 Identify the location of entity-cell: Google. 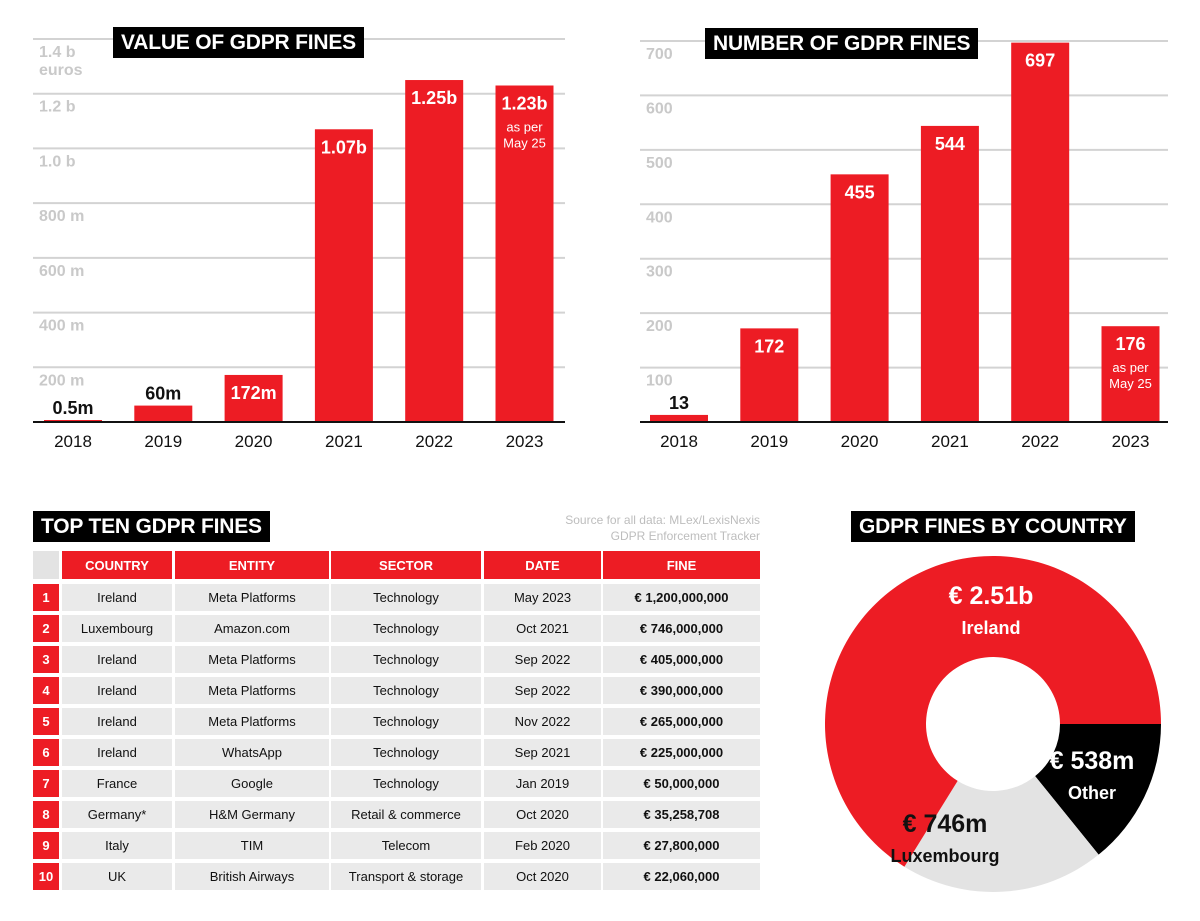
(252, 783).